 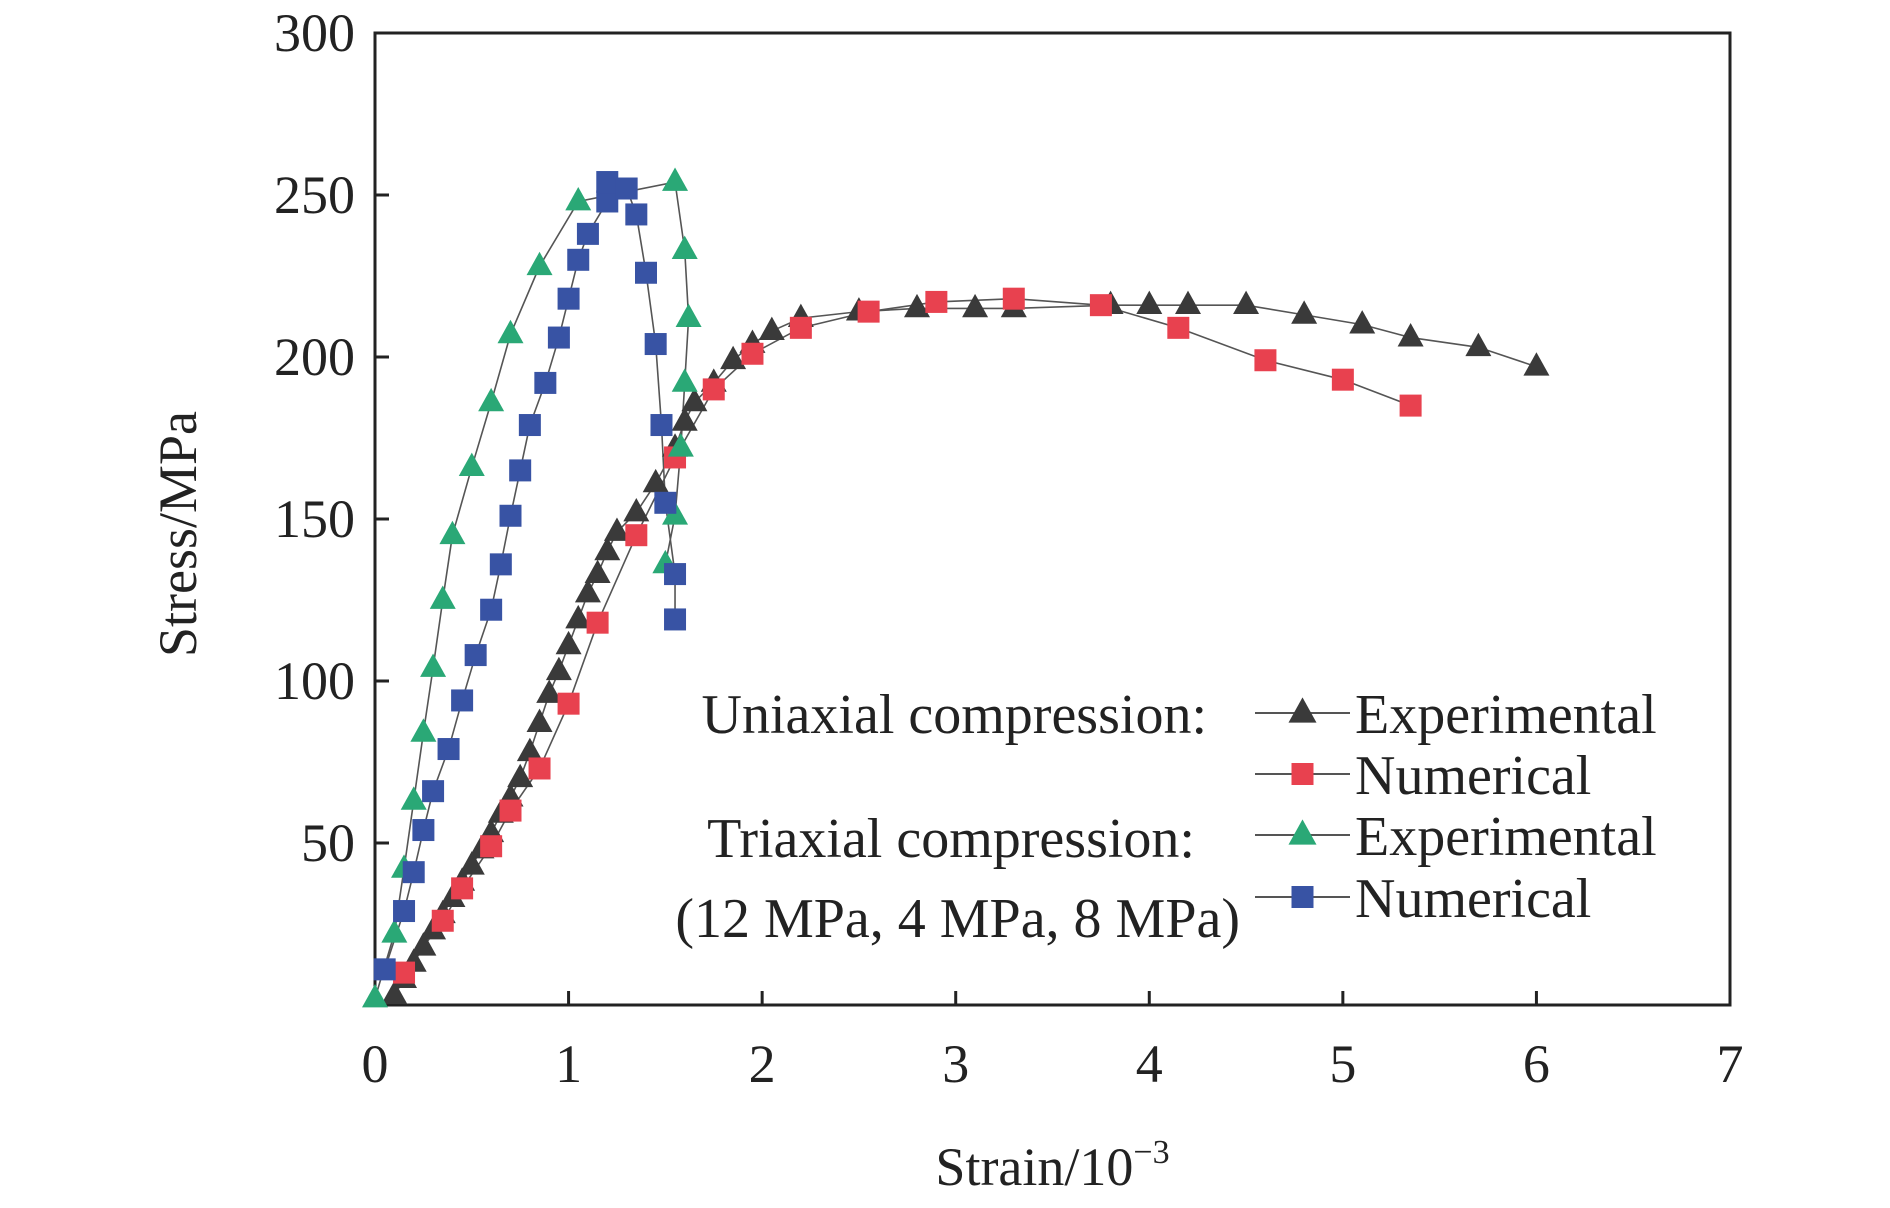 What do you see at coordinates (375, 1064) in the screenshot?
I see `x-tick-label: 0` at bounding box center [375, 1064].